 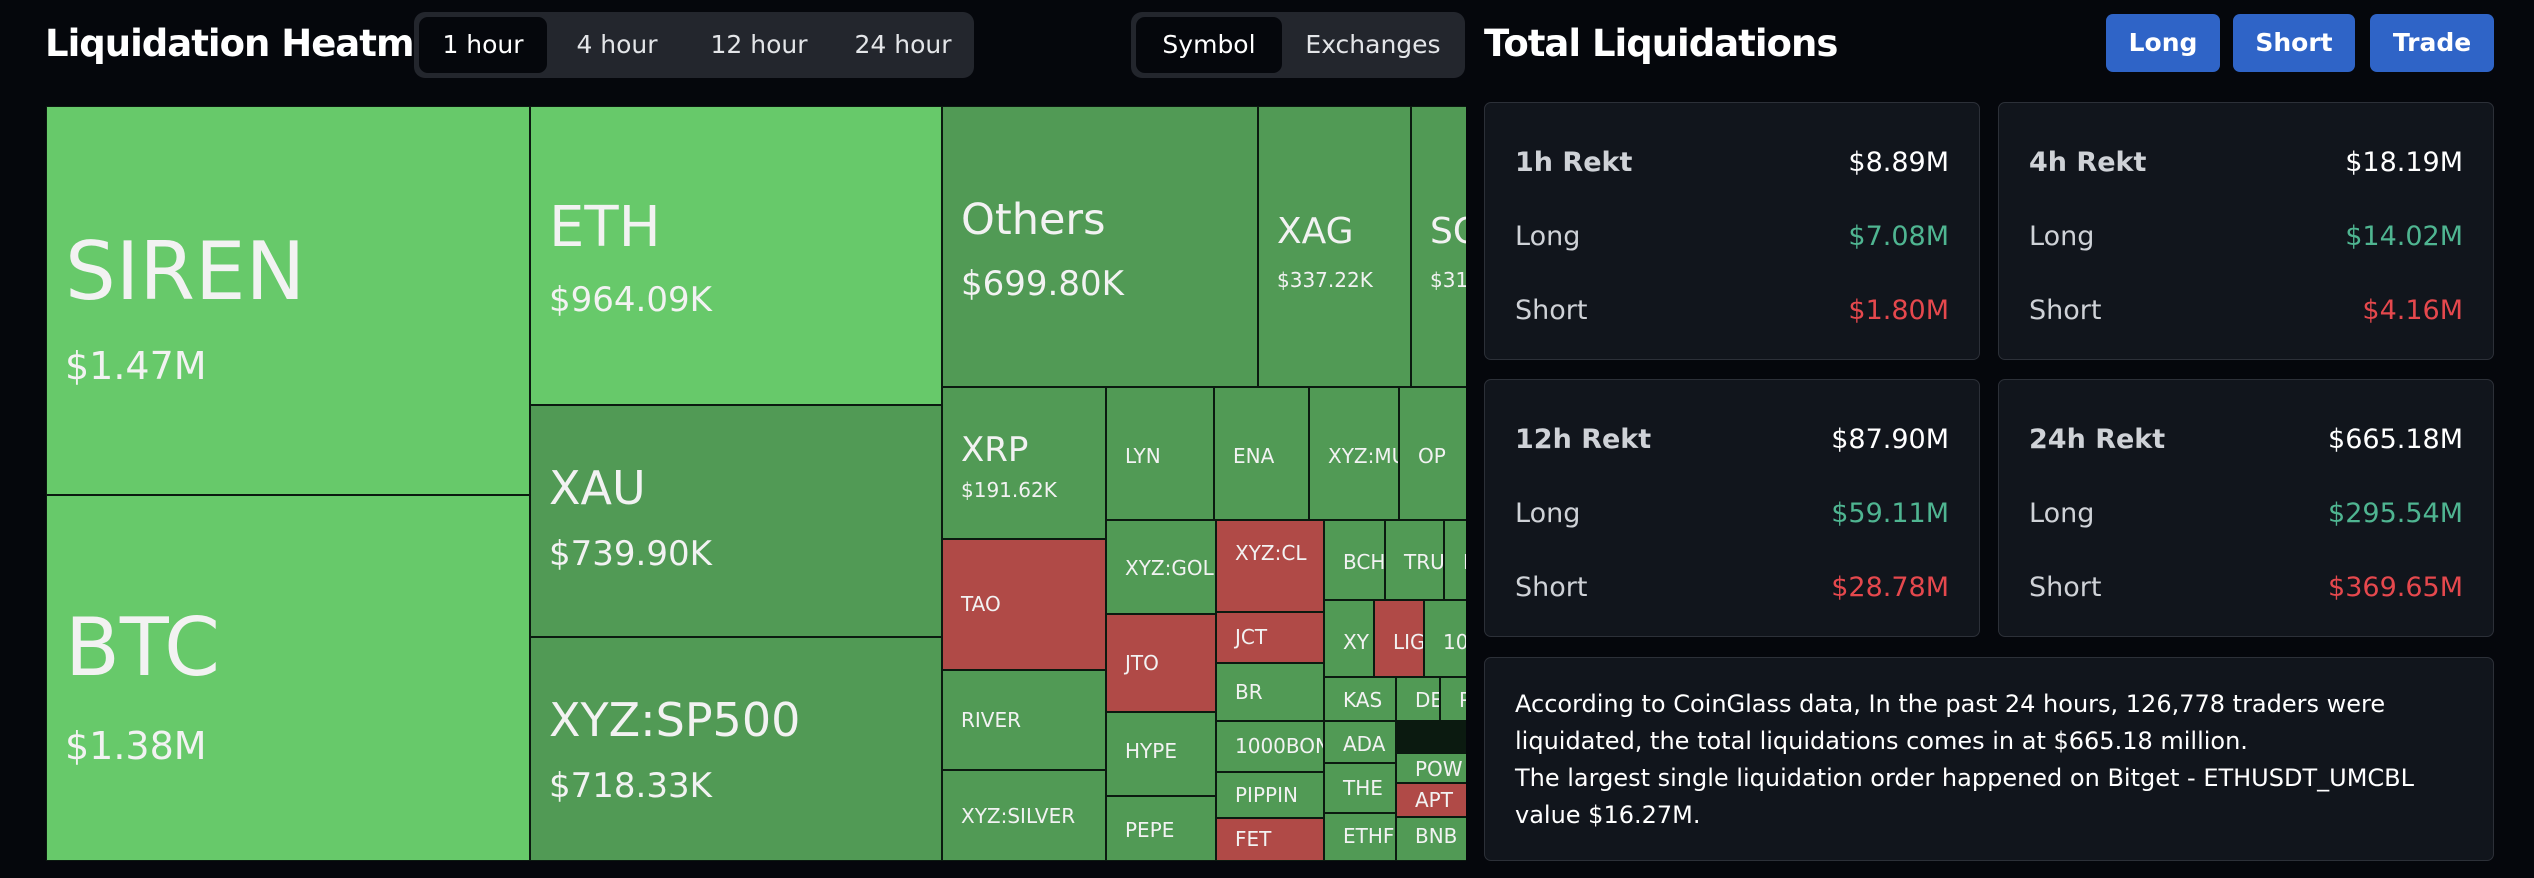 What do you see at coordinates (1732, 231) in the screenshot?
I see `rekt-card-1h: 1h Rekt $8.89M Long $7.08M Short $1.80M` at bounding box center [1732, 231].